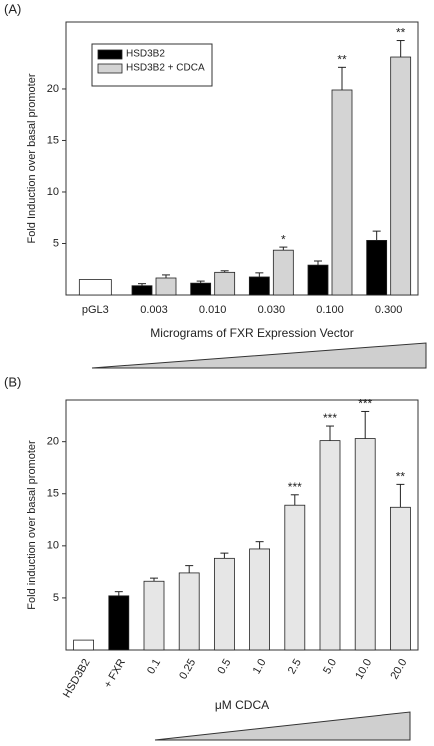 This screenshot has width=434, height=746. I want to click on panel-label: (B), so click(12, 381).